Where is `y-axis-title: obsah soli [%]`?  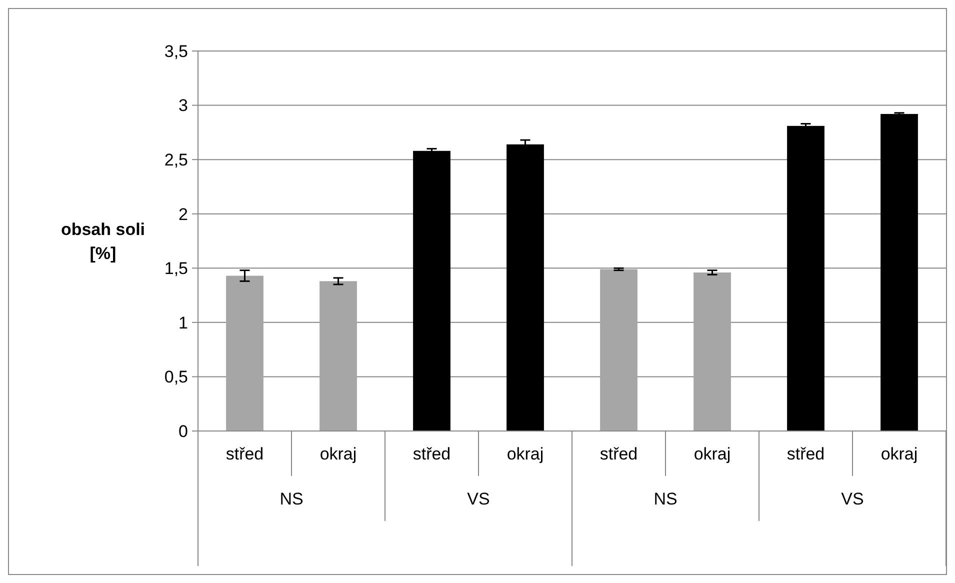
y-axis-title: obsah soli [%] is located at coordinates (103, 241).